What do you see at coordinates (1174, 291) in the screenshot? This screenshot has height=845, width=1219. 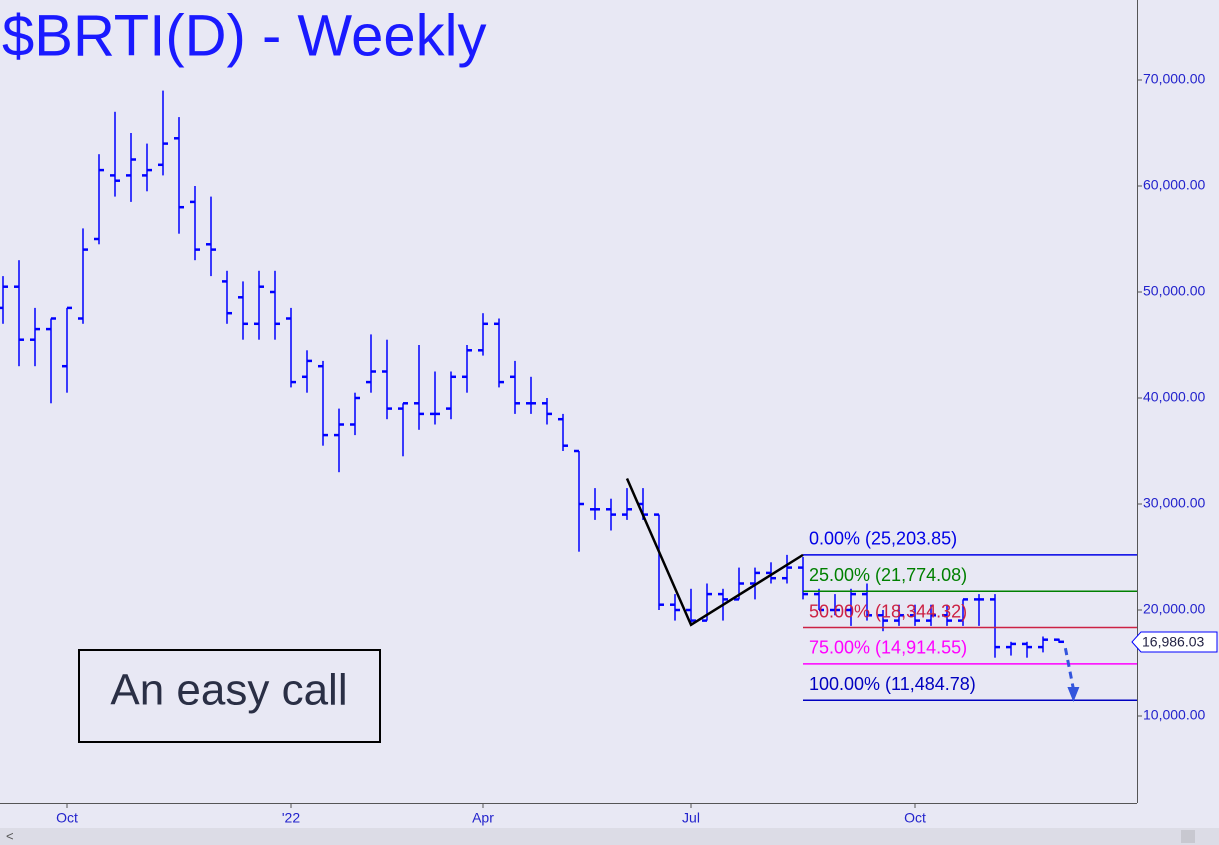 I see `y-tick-label: 50,000.00` at bounding box center [1174, 291].